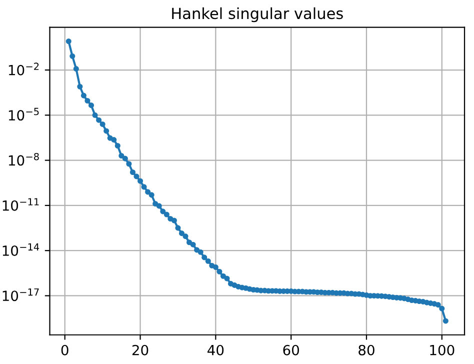  I want to click on x-tick-label: 20, so click(140, 350).